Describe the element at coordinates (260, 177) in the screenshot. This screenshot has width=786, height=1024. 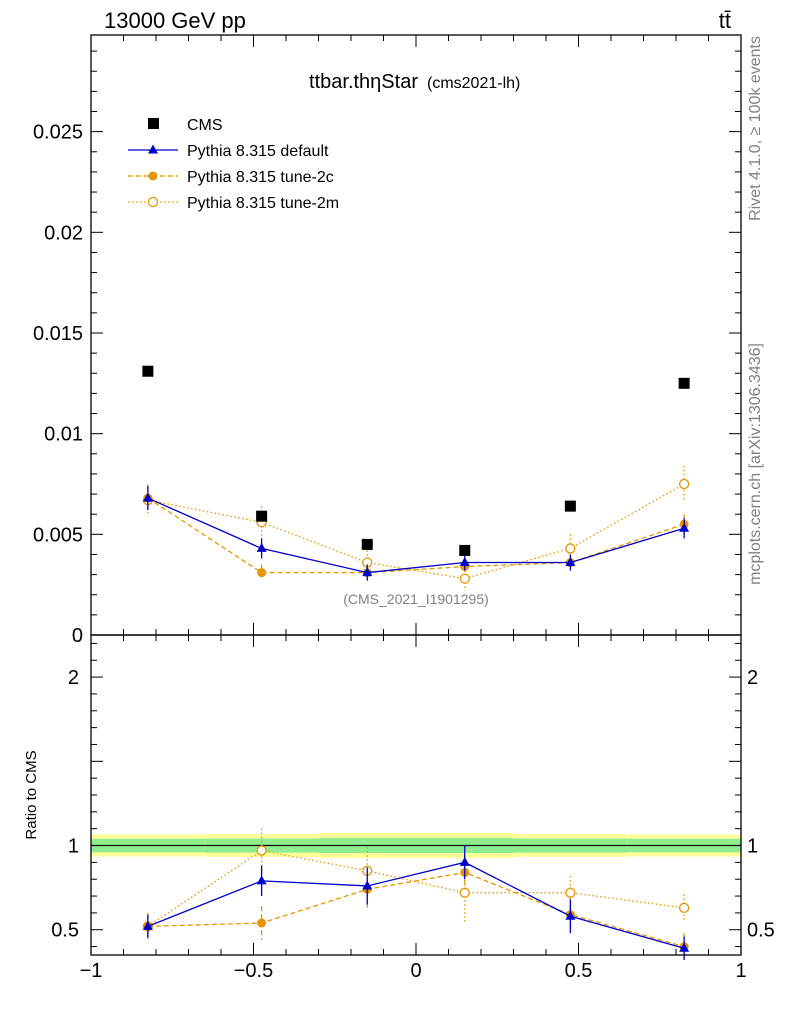
I see `legend-tune-2c-label: Pythia 8.315 tune-2c` at that location.